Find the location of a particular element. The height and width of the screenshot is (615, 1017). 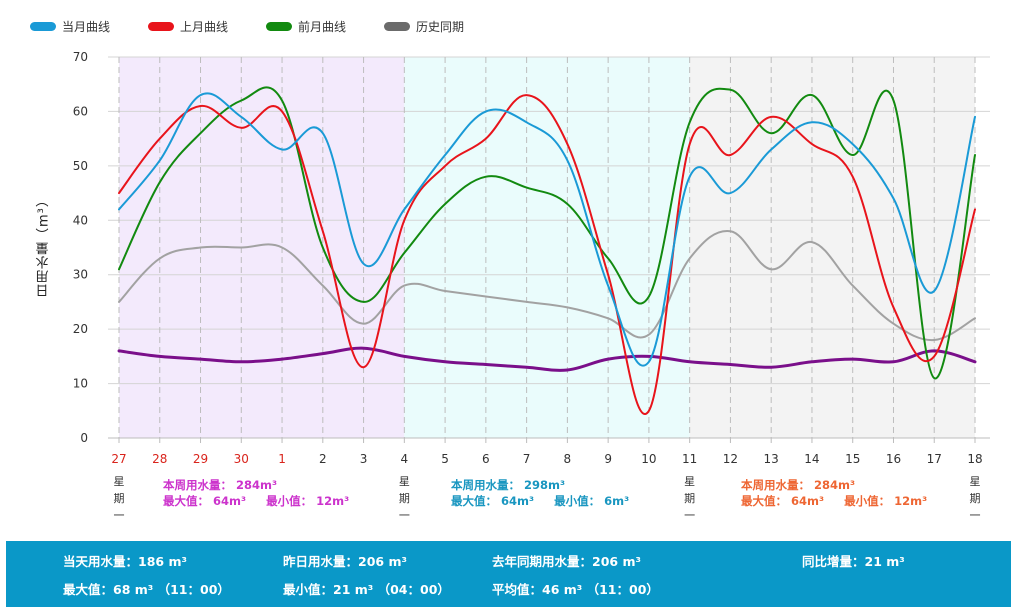

legend-item-history: 历史同期 is located at coordinates (424, 26).